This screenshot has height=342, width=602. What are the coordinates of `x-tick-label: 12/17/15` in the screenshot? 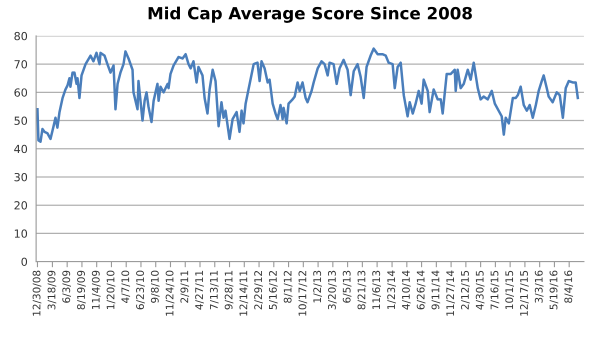 It's located at (524, 293).